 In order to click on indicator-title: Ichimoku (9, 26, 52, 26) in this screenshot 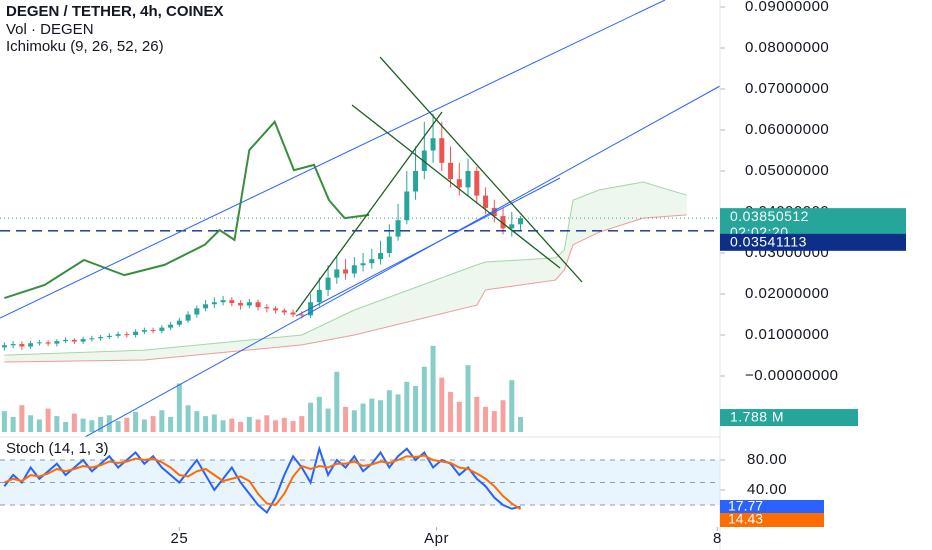, I will do `click(85, 46)`.